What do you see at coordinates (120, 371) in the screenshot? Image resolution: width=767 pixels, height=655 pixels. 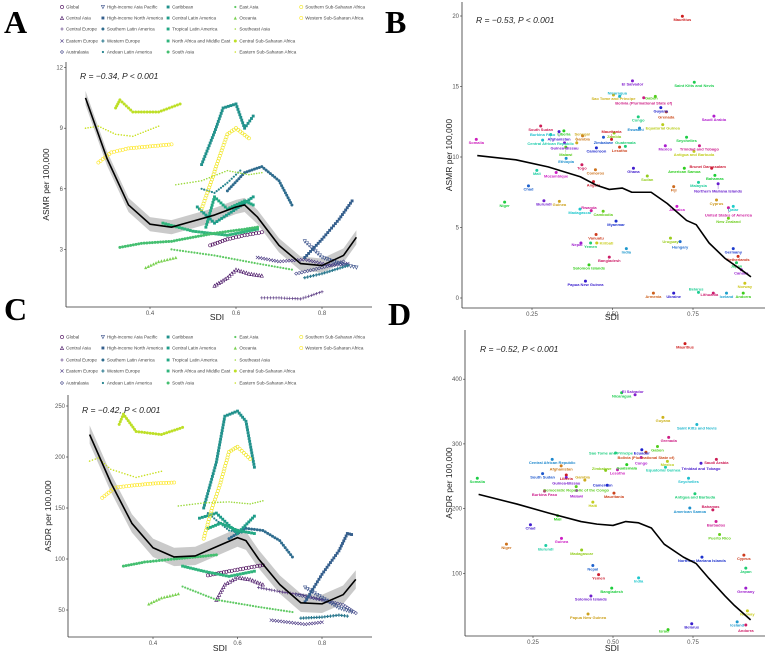 I see `legend-item: Western Europe` at bounding box center [120, 371].